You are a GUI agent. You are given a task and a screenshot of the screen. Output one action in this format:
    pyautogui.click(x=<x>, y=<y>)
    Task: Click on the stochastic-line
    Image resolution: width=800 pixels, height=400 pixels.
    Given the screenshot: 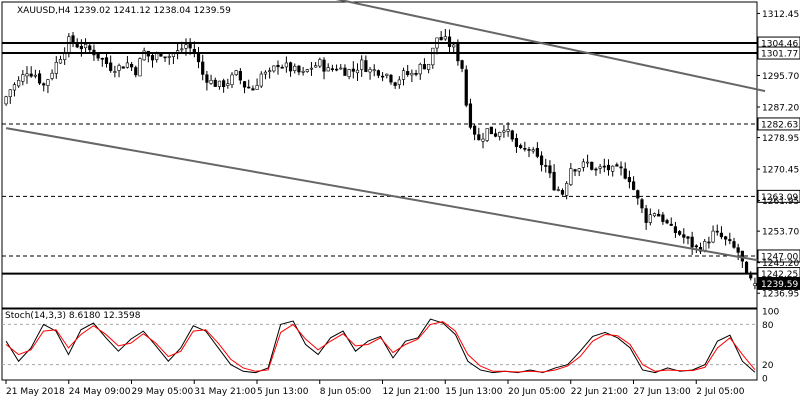 What is the action you would take?
    pyautogui.click(x=380, y=346)
    